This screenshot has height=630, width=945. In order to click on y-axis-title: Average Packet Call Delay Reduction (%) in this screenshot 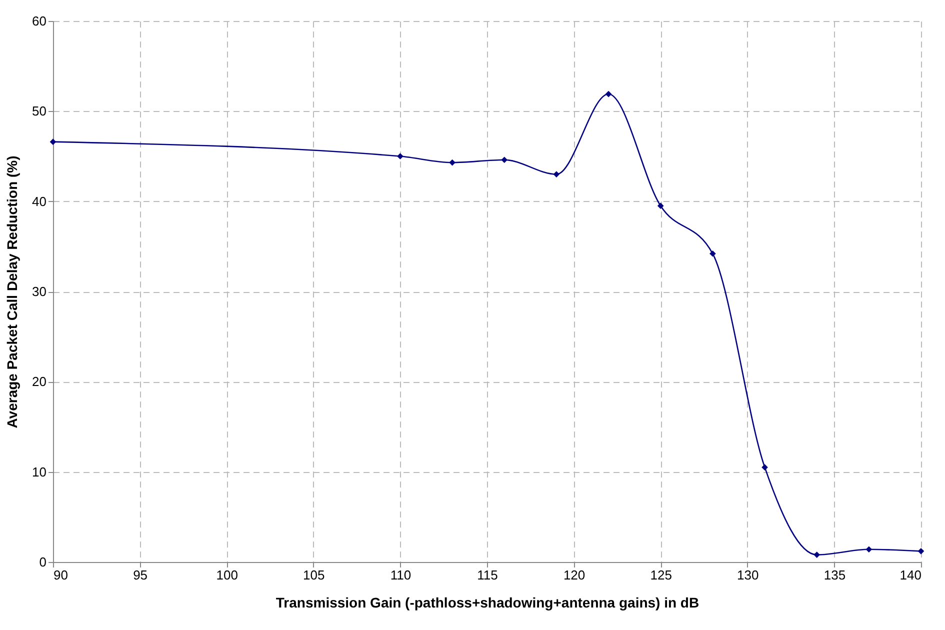, I will do `click(12, 292)`.